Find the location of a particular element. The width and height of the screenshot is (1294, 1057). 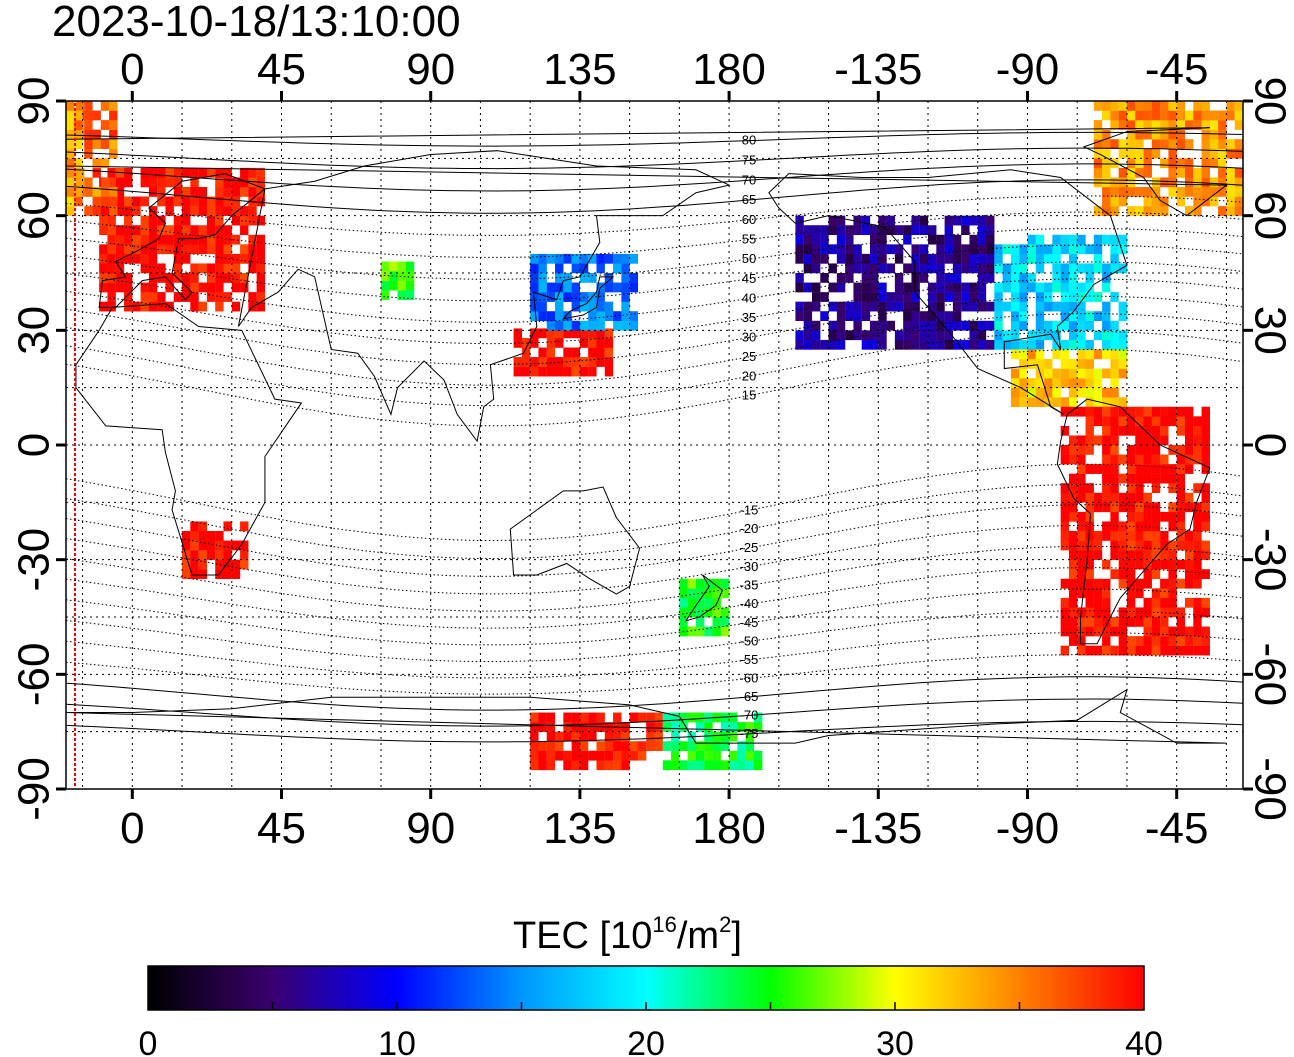

x-bottom-label: 180 is located at coordinates (728, 828).